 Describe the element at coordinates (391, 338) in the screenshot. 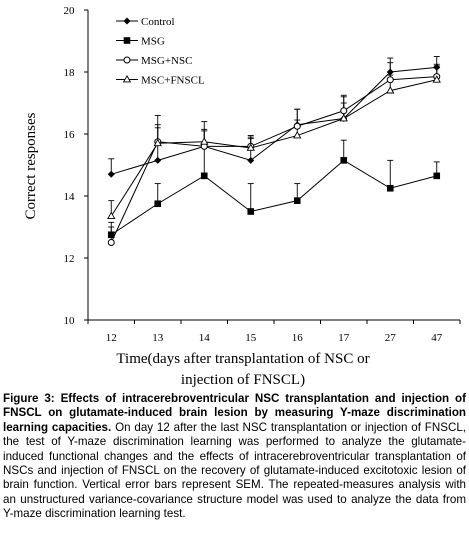

I see `x-tick-label: 27` at that location.